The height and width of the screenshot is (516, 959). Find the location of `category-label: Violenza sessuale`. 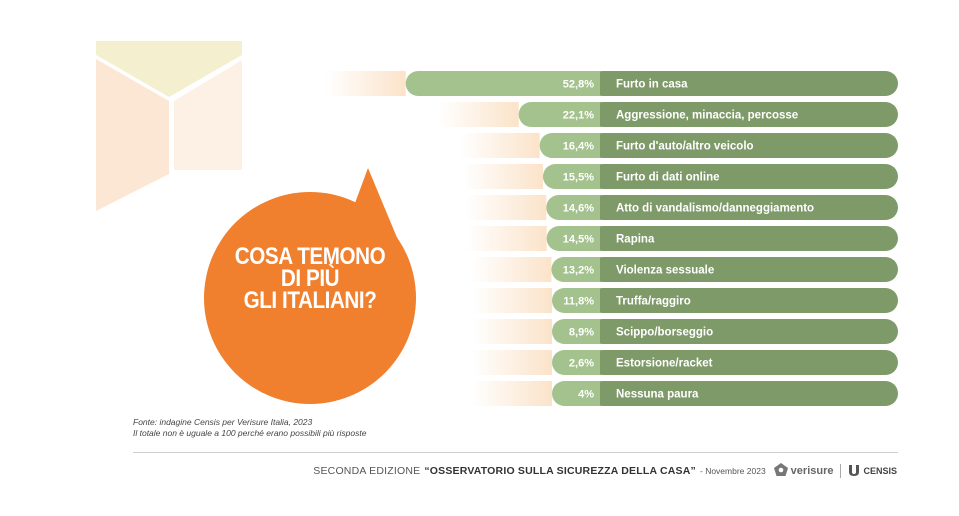

category-label: Violenza sessuale is located at coordinates (665, 271).